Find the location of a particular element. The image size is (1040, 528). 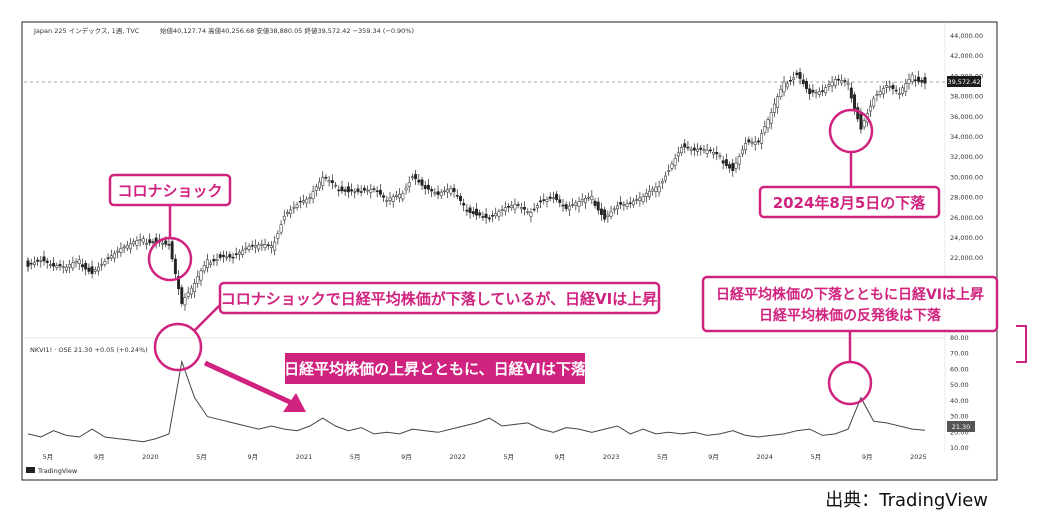

price-y-tick: 38,000.00 is located at coordinates (966, 97).